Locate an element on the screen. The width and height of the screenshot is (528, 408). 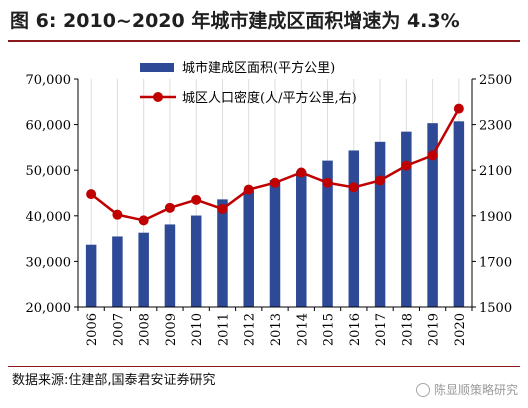
x-tick-label: 2012 is located at coordinates (250, 329).